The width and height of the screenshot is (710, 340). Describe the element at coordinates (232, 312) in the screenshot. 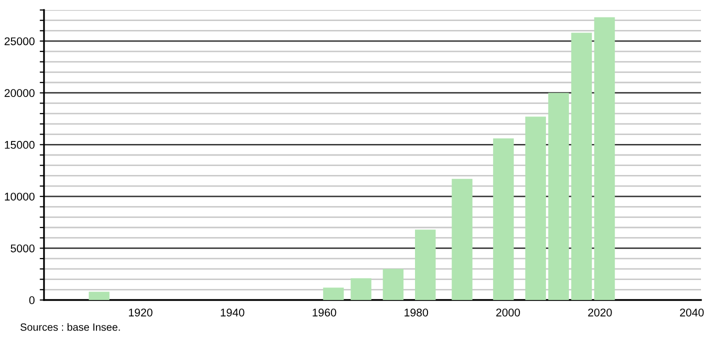

I see `x-tick-label: 1940` at that location.